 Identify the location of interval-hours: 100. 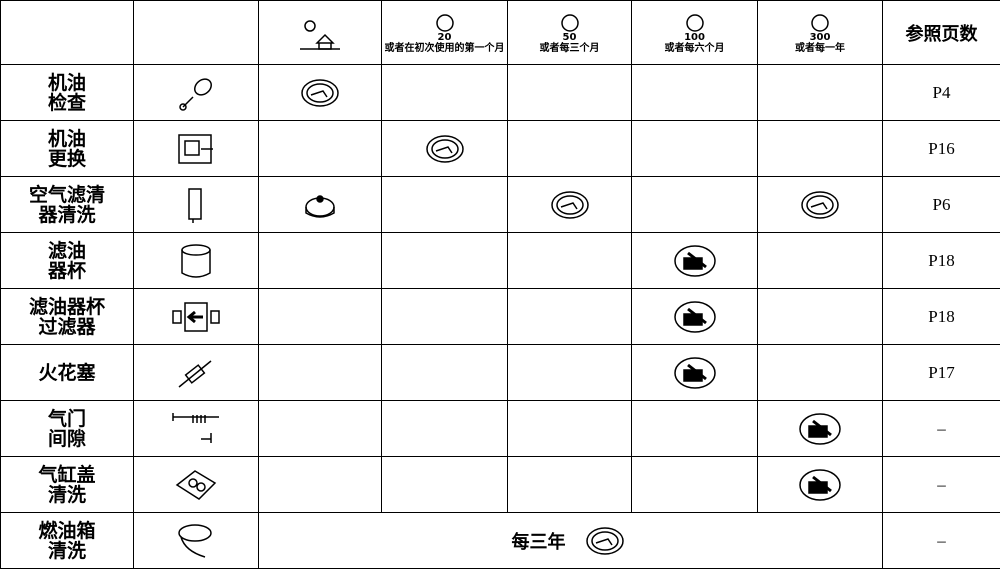
(694, 37).